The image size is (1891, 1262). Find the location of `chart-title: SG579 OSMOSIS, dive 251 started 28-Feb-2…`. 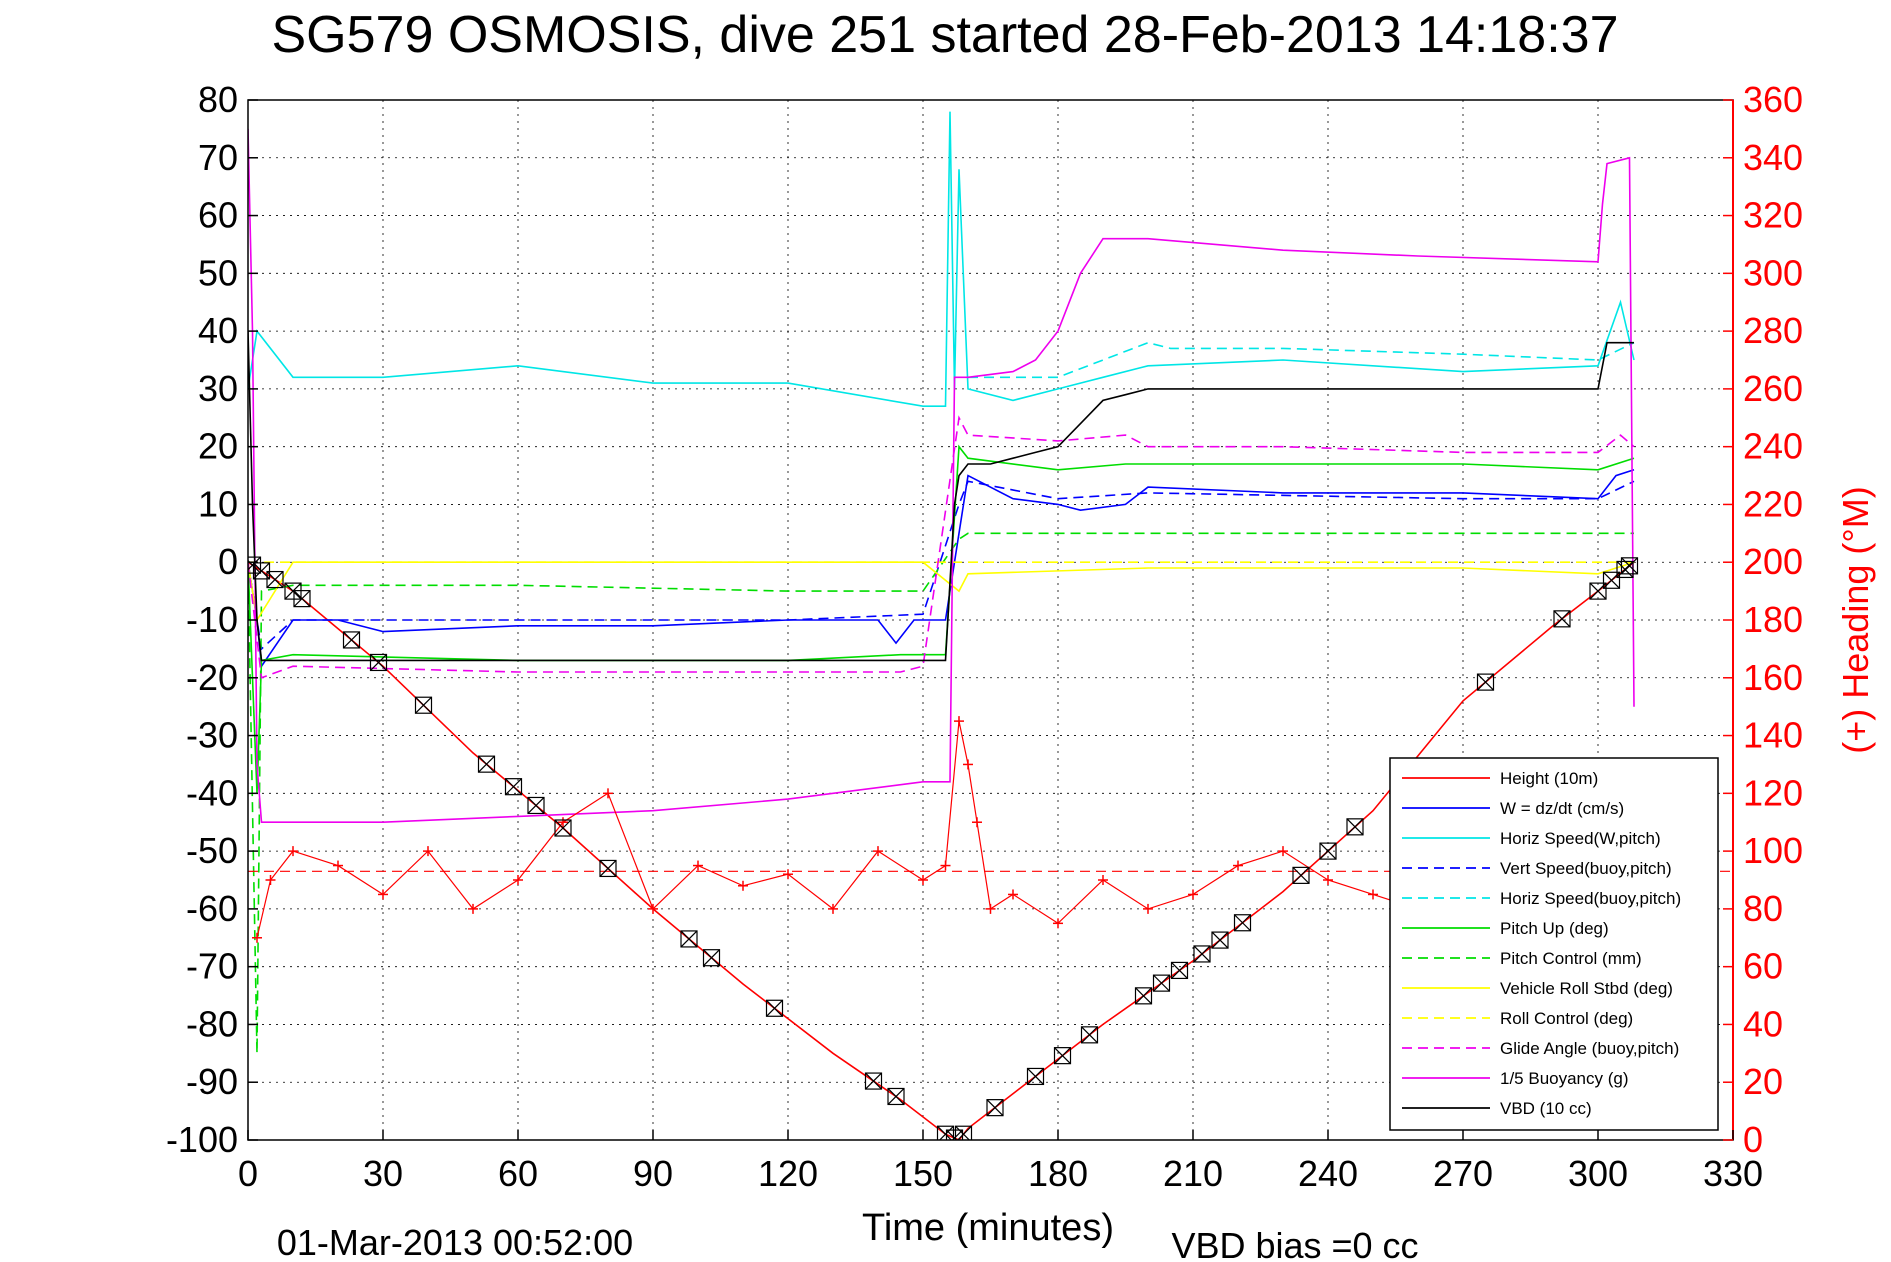

chart-title: SG579 OSMOSIS, dive 251 started 28-Feb-2… is located at coordinates (944, 35).